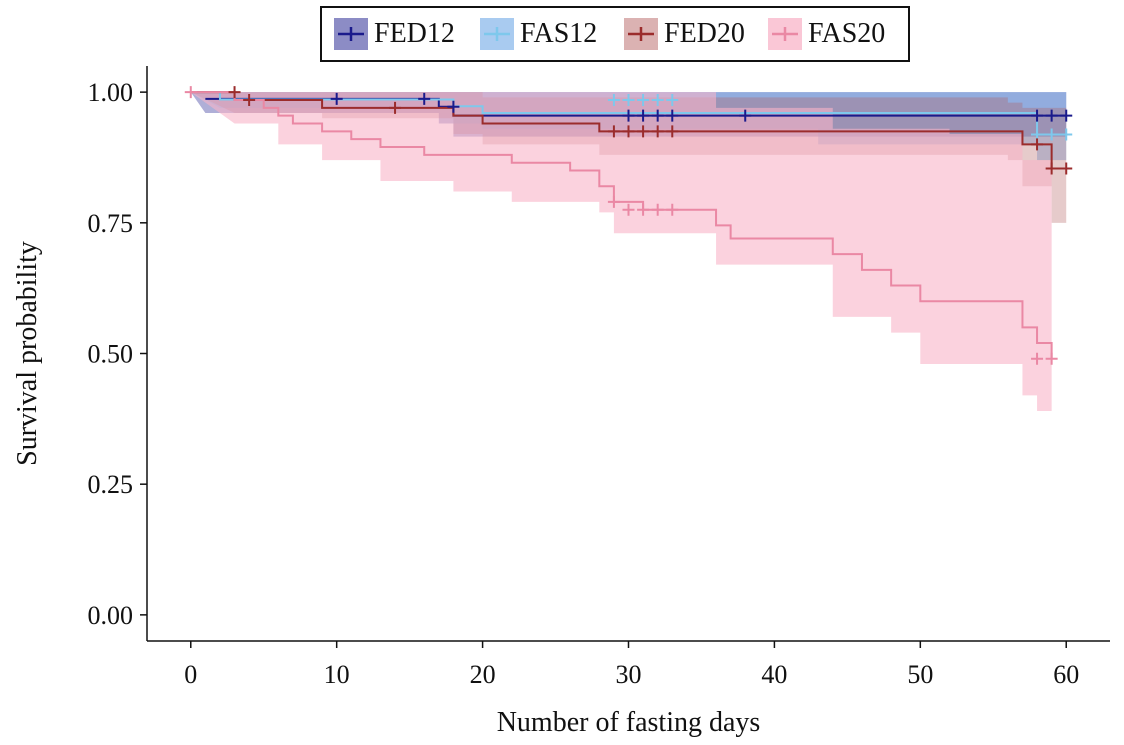 The width and height of the screenshot is (1124, 745). I want to click on legend-key-fed20, so click(641, 34).